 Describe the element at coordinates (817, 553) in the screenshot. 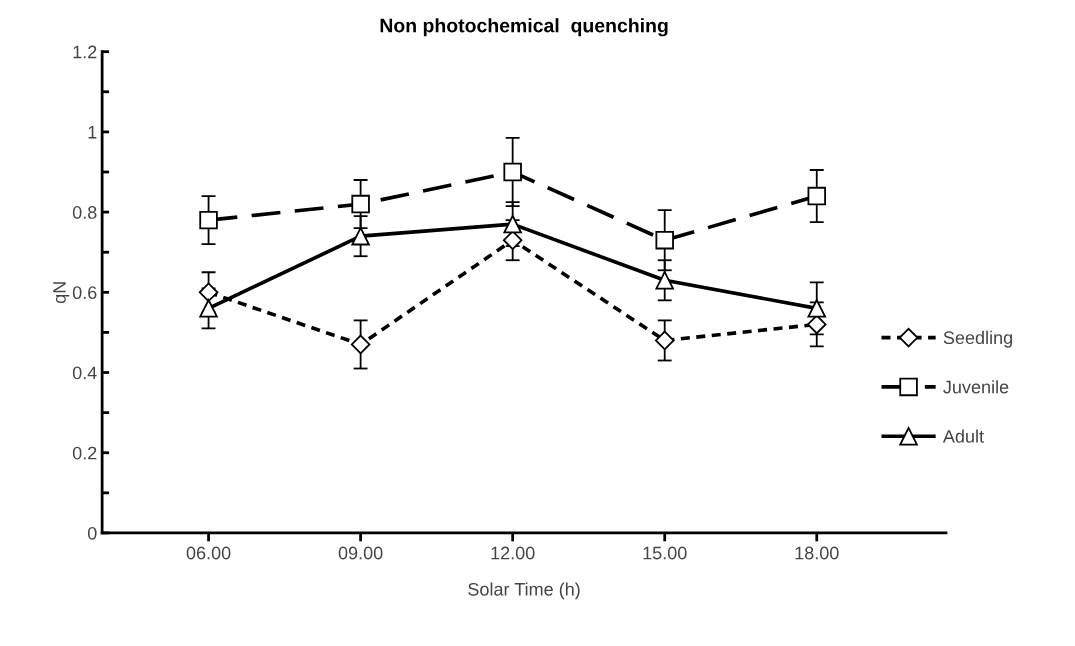

I see `x-tick-label: 18.00` at that location.